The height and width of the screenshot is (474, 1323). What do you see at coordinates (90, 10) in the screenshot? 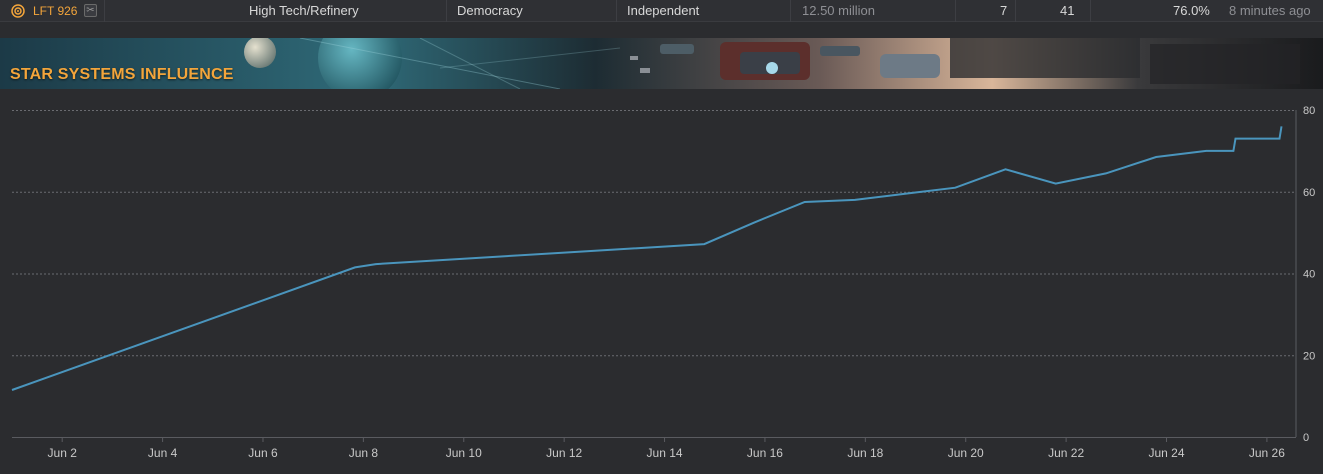
I see `scissors-icon: ✂` at bounding box center [90, 10].